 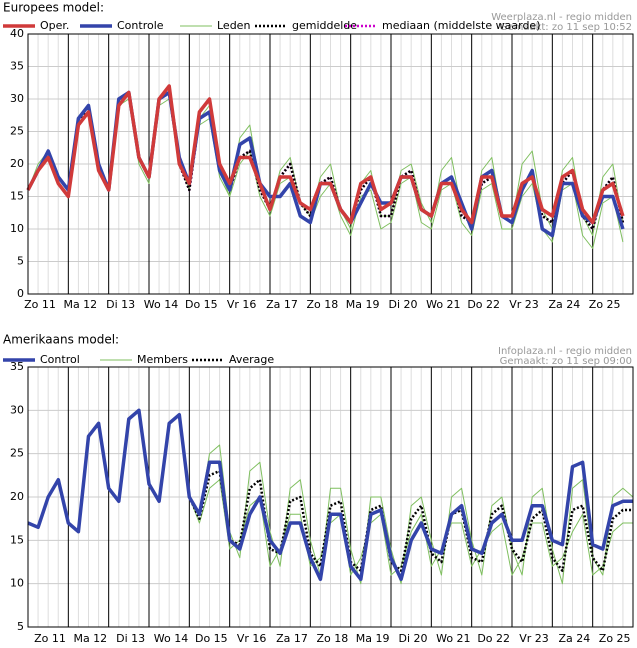 I want to click on legend-label: Leden, so click(x=233, y=25).